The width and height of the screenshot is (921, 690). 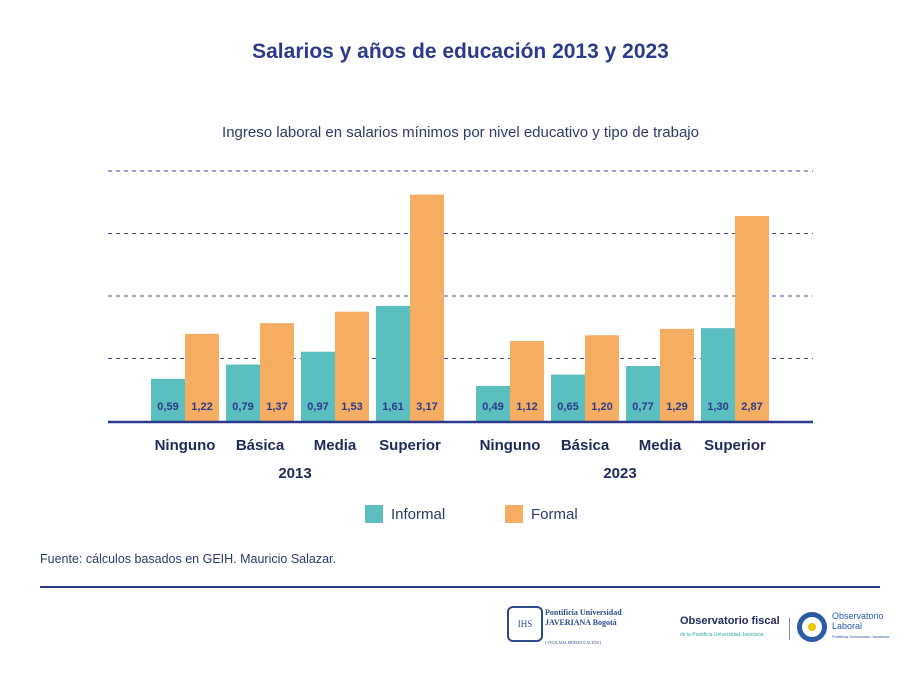 I want to click on javeriana-logo-text: Pontificia Universidad JAVERIANA Bogotá, so click(x=583, y=617).